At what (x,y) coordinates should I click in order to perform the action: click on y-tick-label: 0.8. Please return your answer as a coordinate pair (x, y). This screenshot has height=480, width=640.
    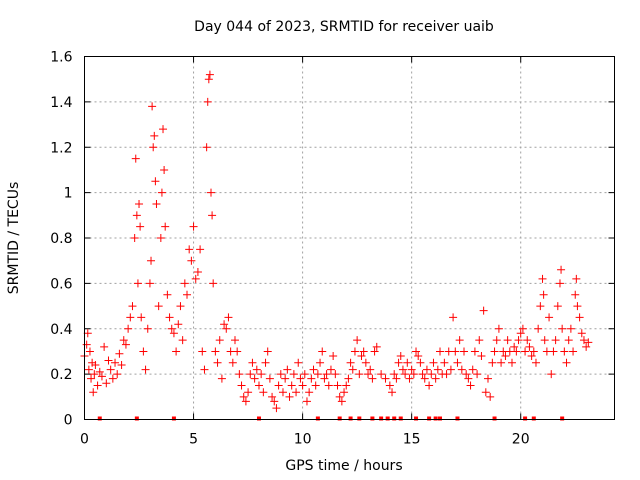
    Looking at the image, I should click on (61, 239).